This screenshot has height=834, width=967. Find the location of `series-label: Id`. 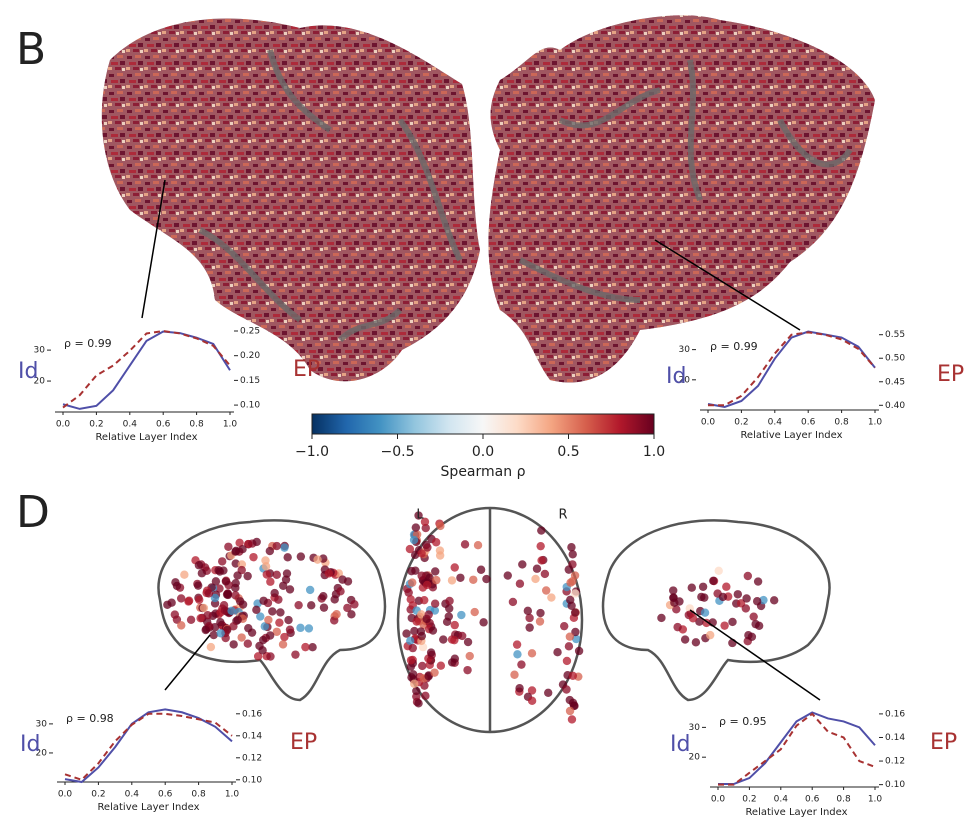

series-label: Id is located at coordinates (28, 371).